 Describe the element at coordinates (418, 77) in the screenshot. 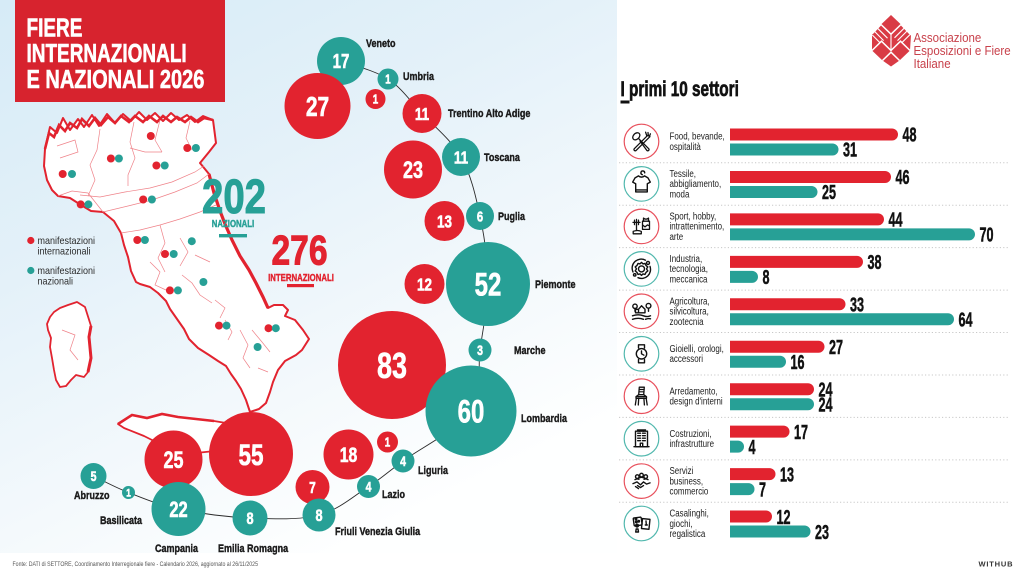

I see `svg-text: Umbria` at that location.